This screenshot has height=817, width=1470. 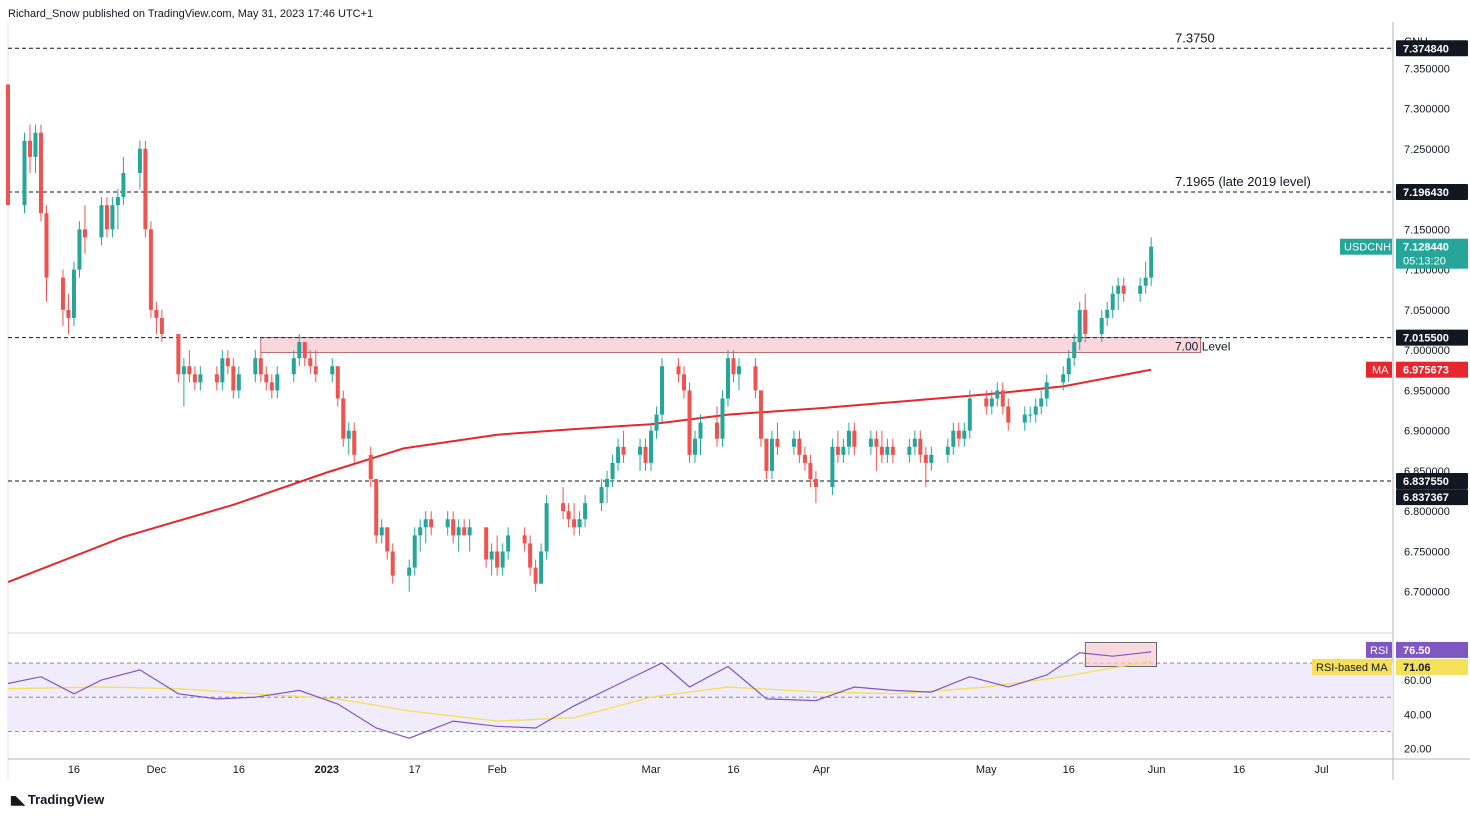 What do you see at coordinates (1427, 391) in the screenshot?
I see `price-tick-label: 6.950000` at bounding box center [1427, 391].